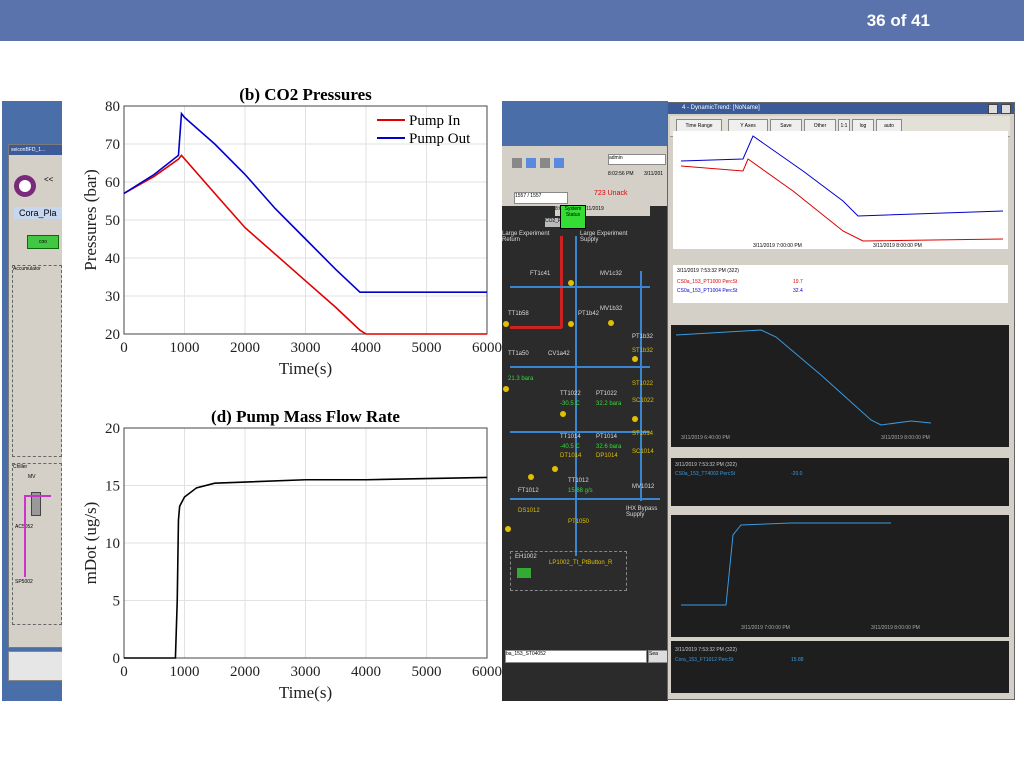 Image resolution: width=1024 pixels, height=768 pixels. What do you see at coordinates (524, 573) in the screenshot?
I see `heater-indicator` at bounding box center [524, 573].